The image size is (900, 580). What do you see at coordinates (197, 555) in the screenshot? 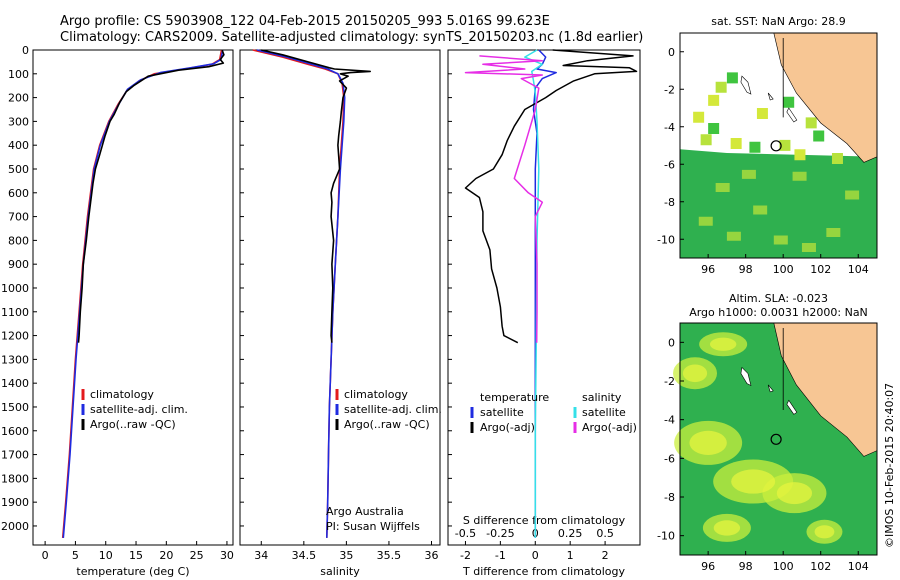
I see `x-tick-label: 25` at bounding box center [197, 555].